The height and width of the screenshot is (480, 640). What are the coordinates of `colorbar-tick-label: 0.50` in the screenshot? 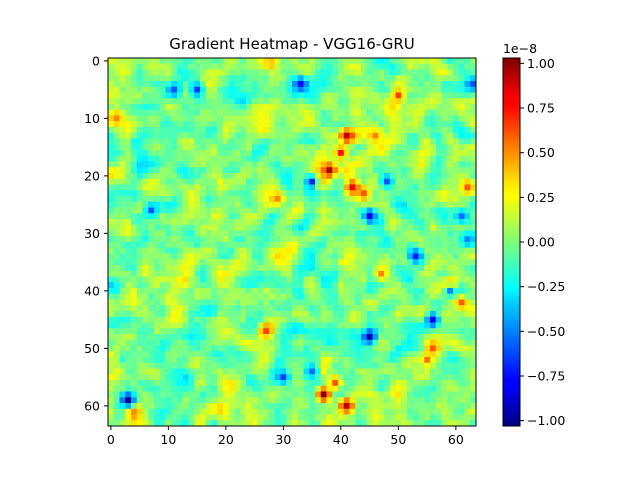 It's located at (541, 152).